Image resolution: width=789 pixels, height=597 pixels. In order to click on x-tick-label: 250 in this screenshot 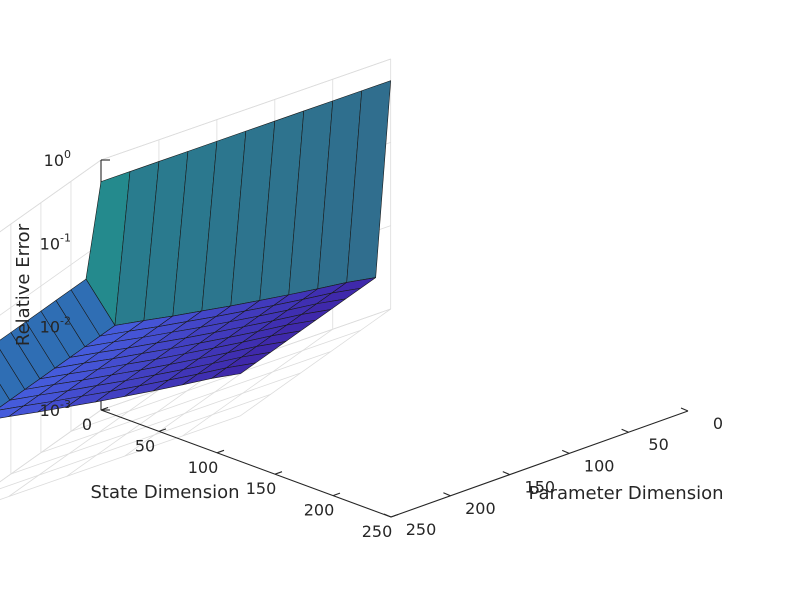, I will do `click(377, 531)`.